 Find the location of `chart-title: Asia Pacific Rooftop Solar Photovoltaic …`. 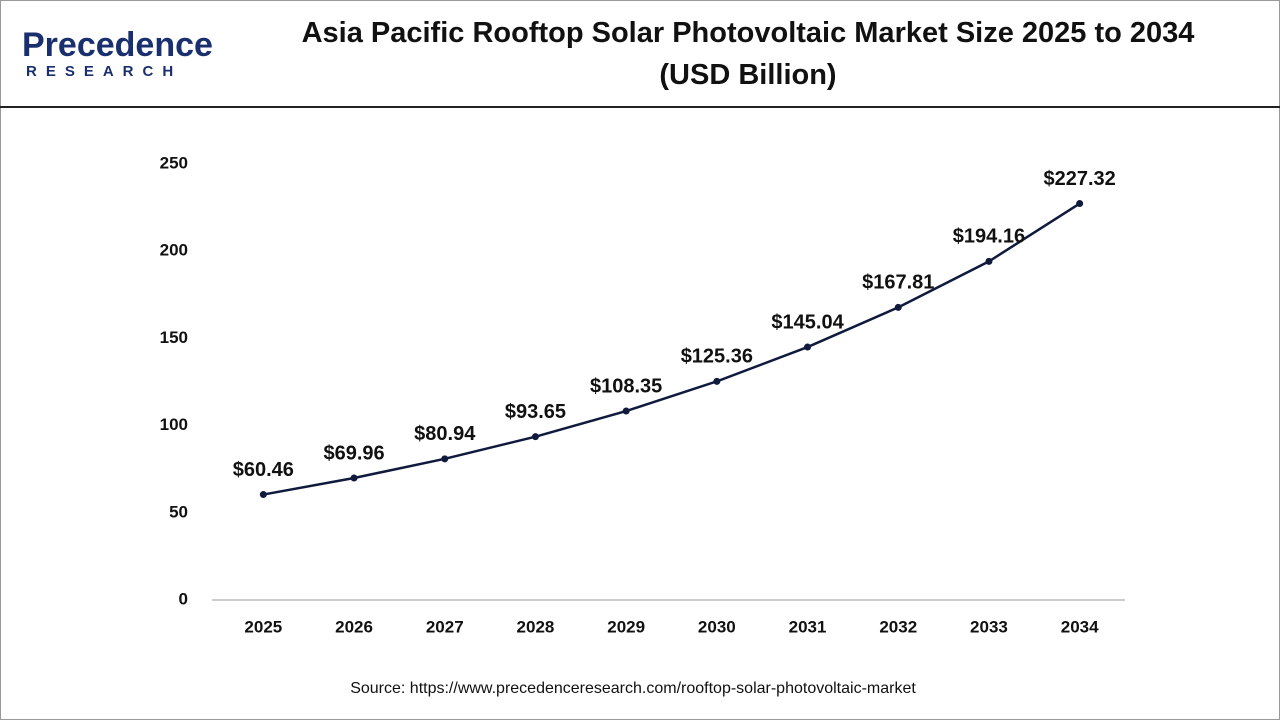

chart-title: Asia Pacific Rooftop Solar Photovoltaic … is located at coordinates (748, 54).